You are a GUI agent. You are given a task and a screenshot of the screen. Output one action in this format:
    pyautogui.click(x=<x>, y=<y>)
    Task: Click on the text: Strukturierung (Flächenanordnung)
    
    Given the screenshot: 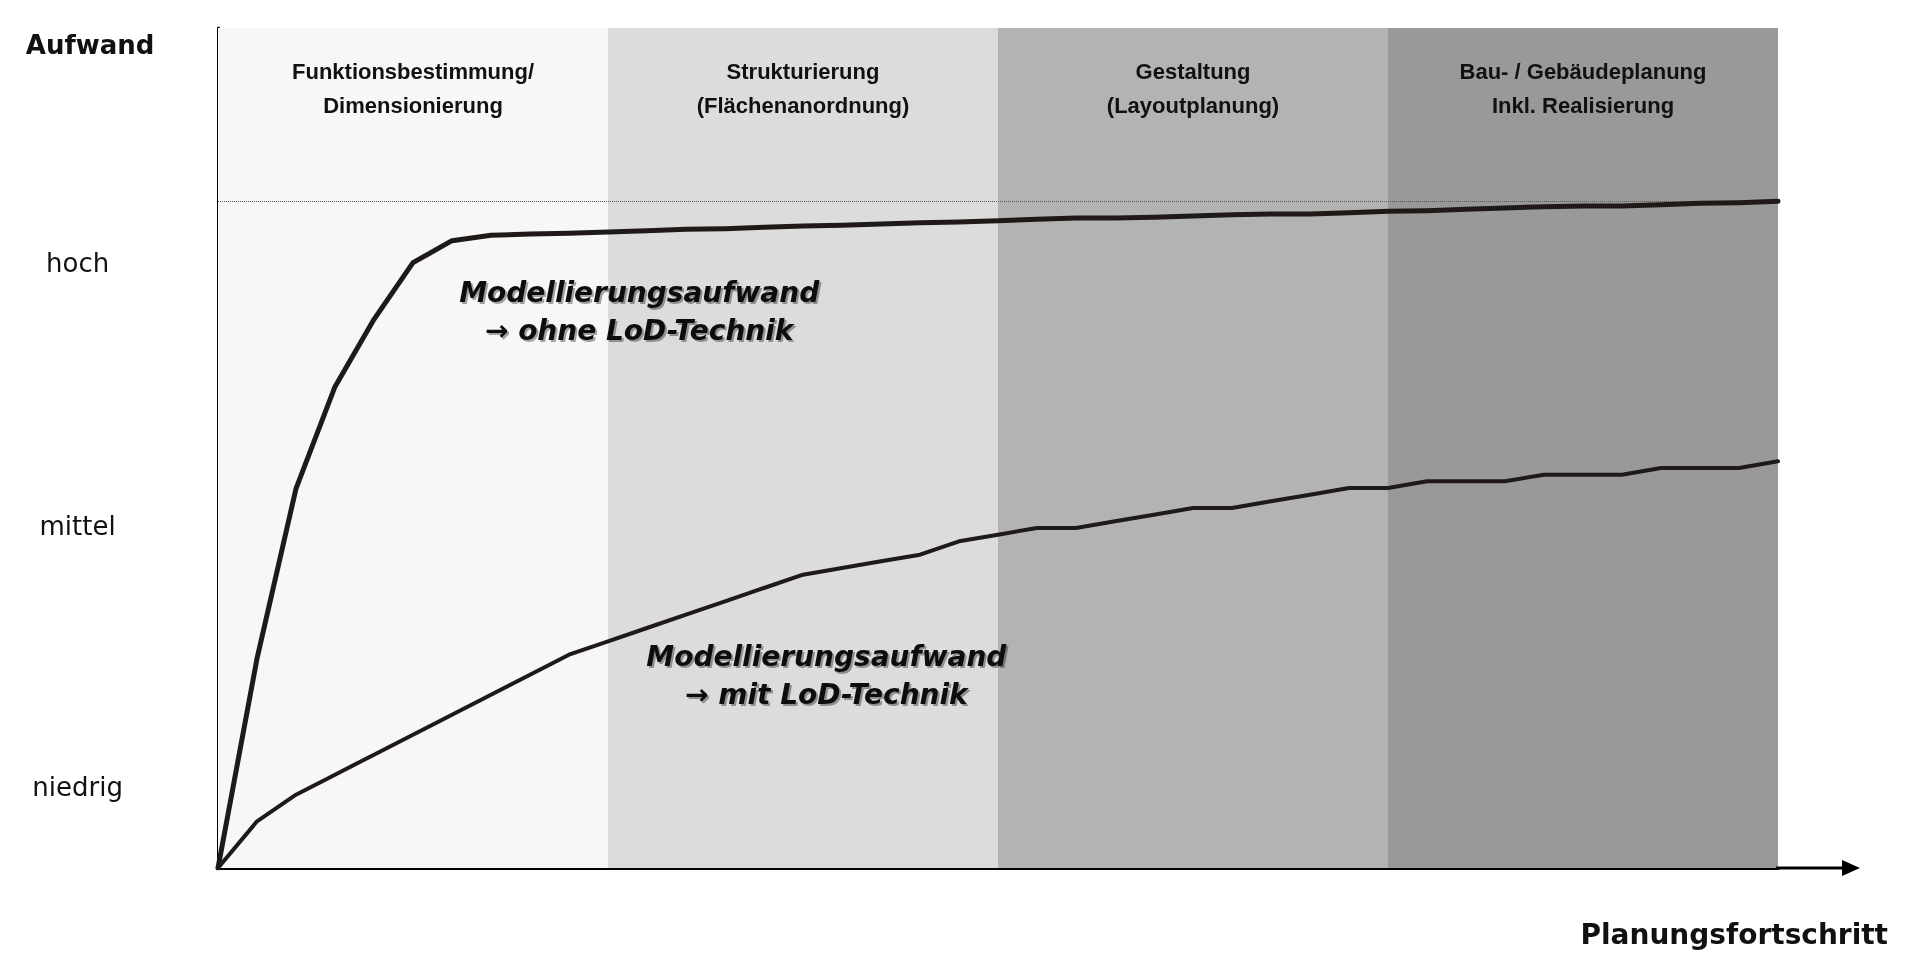 What is the action you would take?
    pyautogui.click(x=803, y=88)
    